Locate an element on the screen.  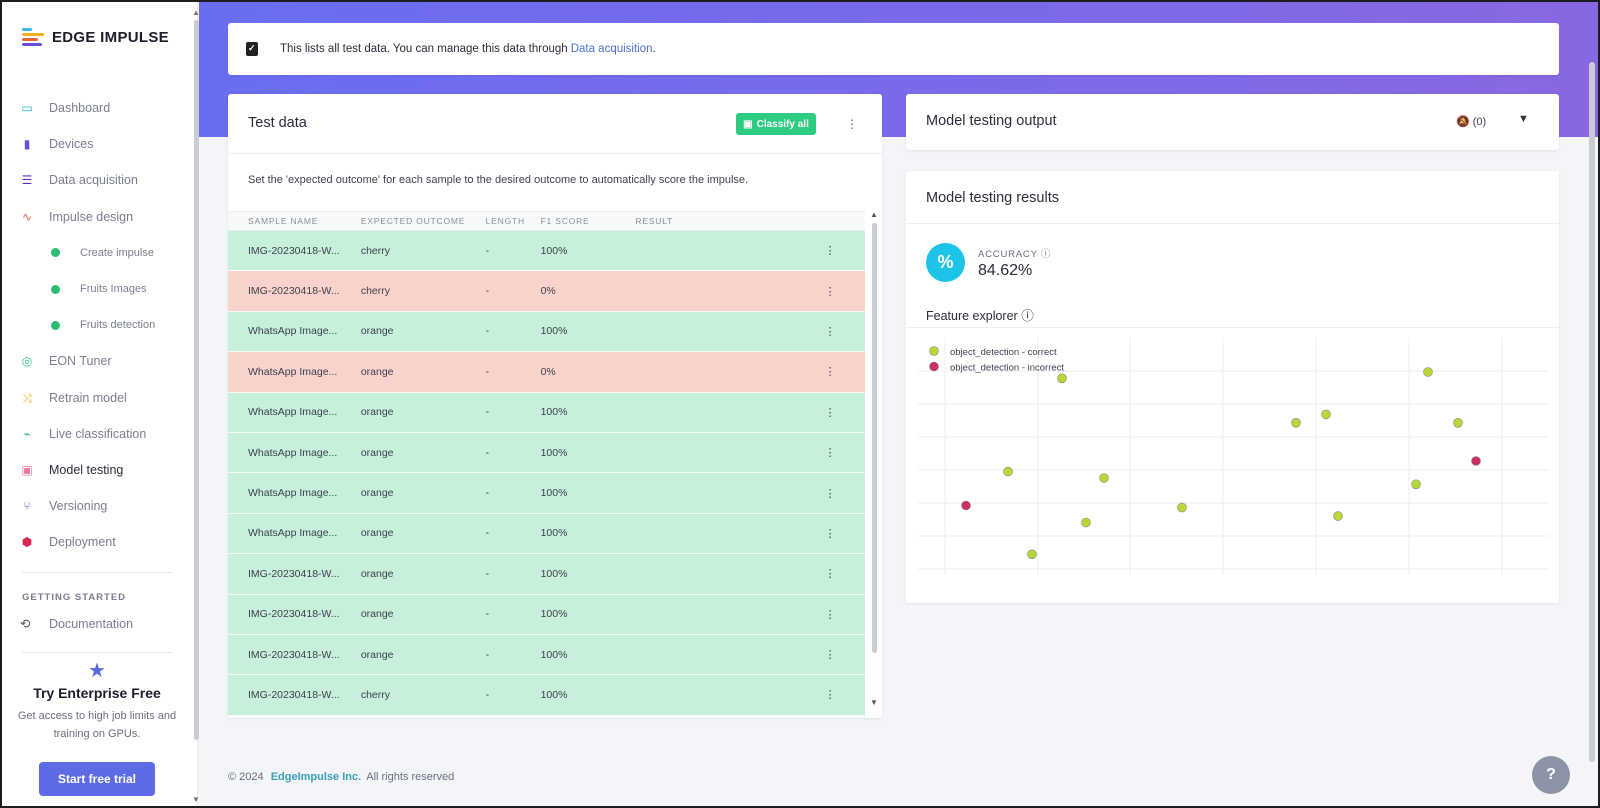
table-scrollbar: ▲ ▼ is located at coordinates (874, 461).